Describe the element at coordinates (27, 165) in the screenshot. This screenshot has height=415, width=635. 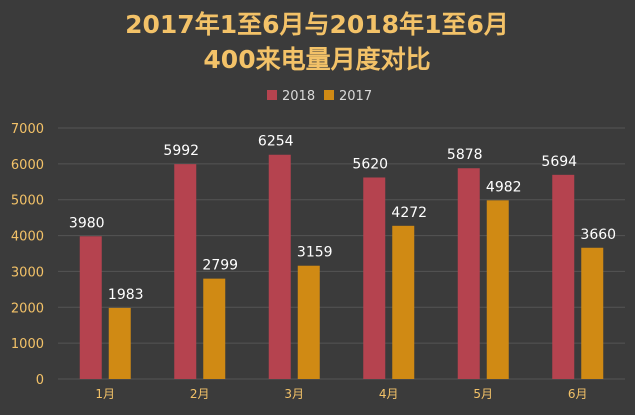
I see `y-tick-label: 6000` at that location.